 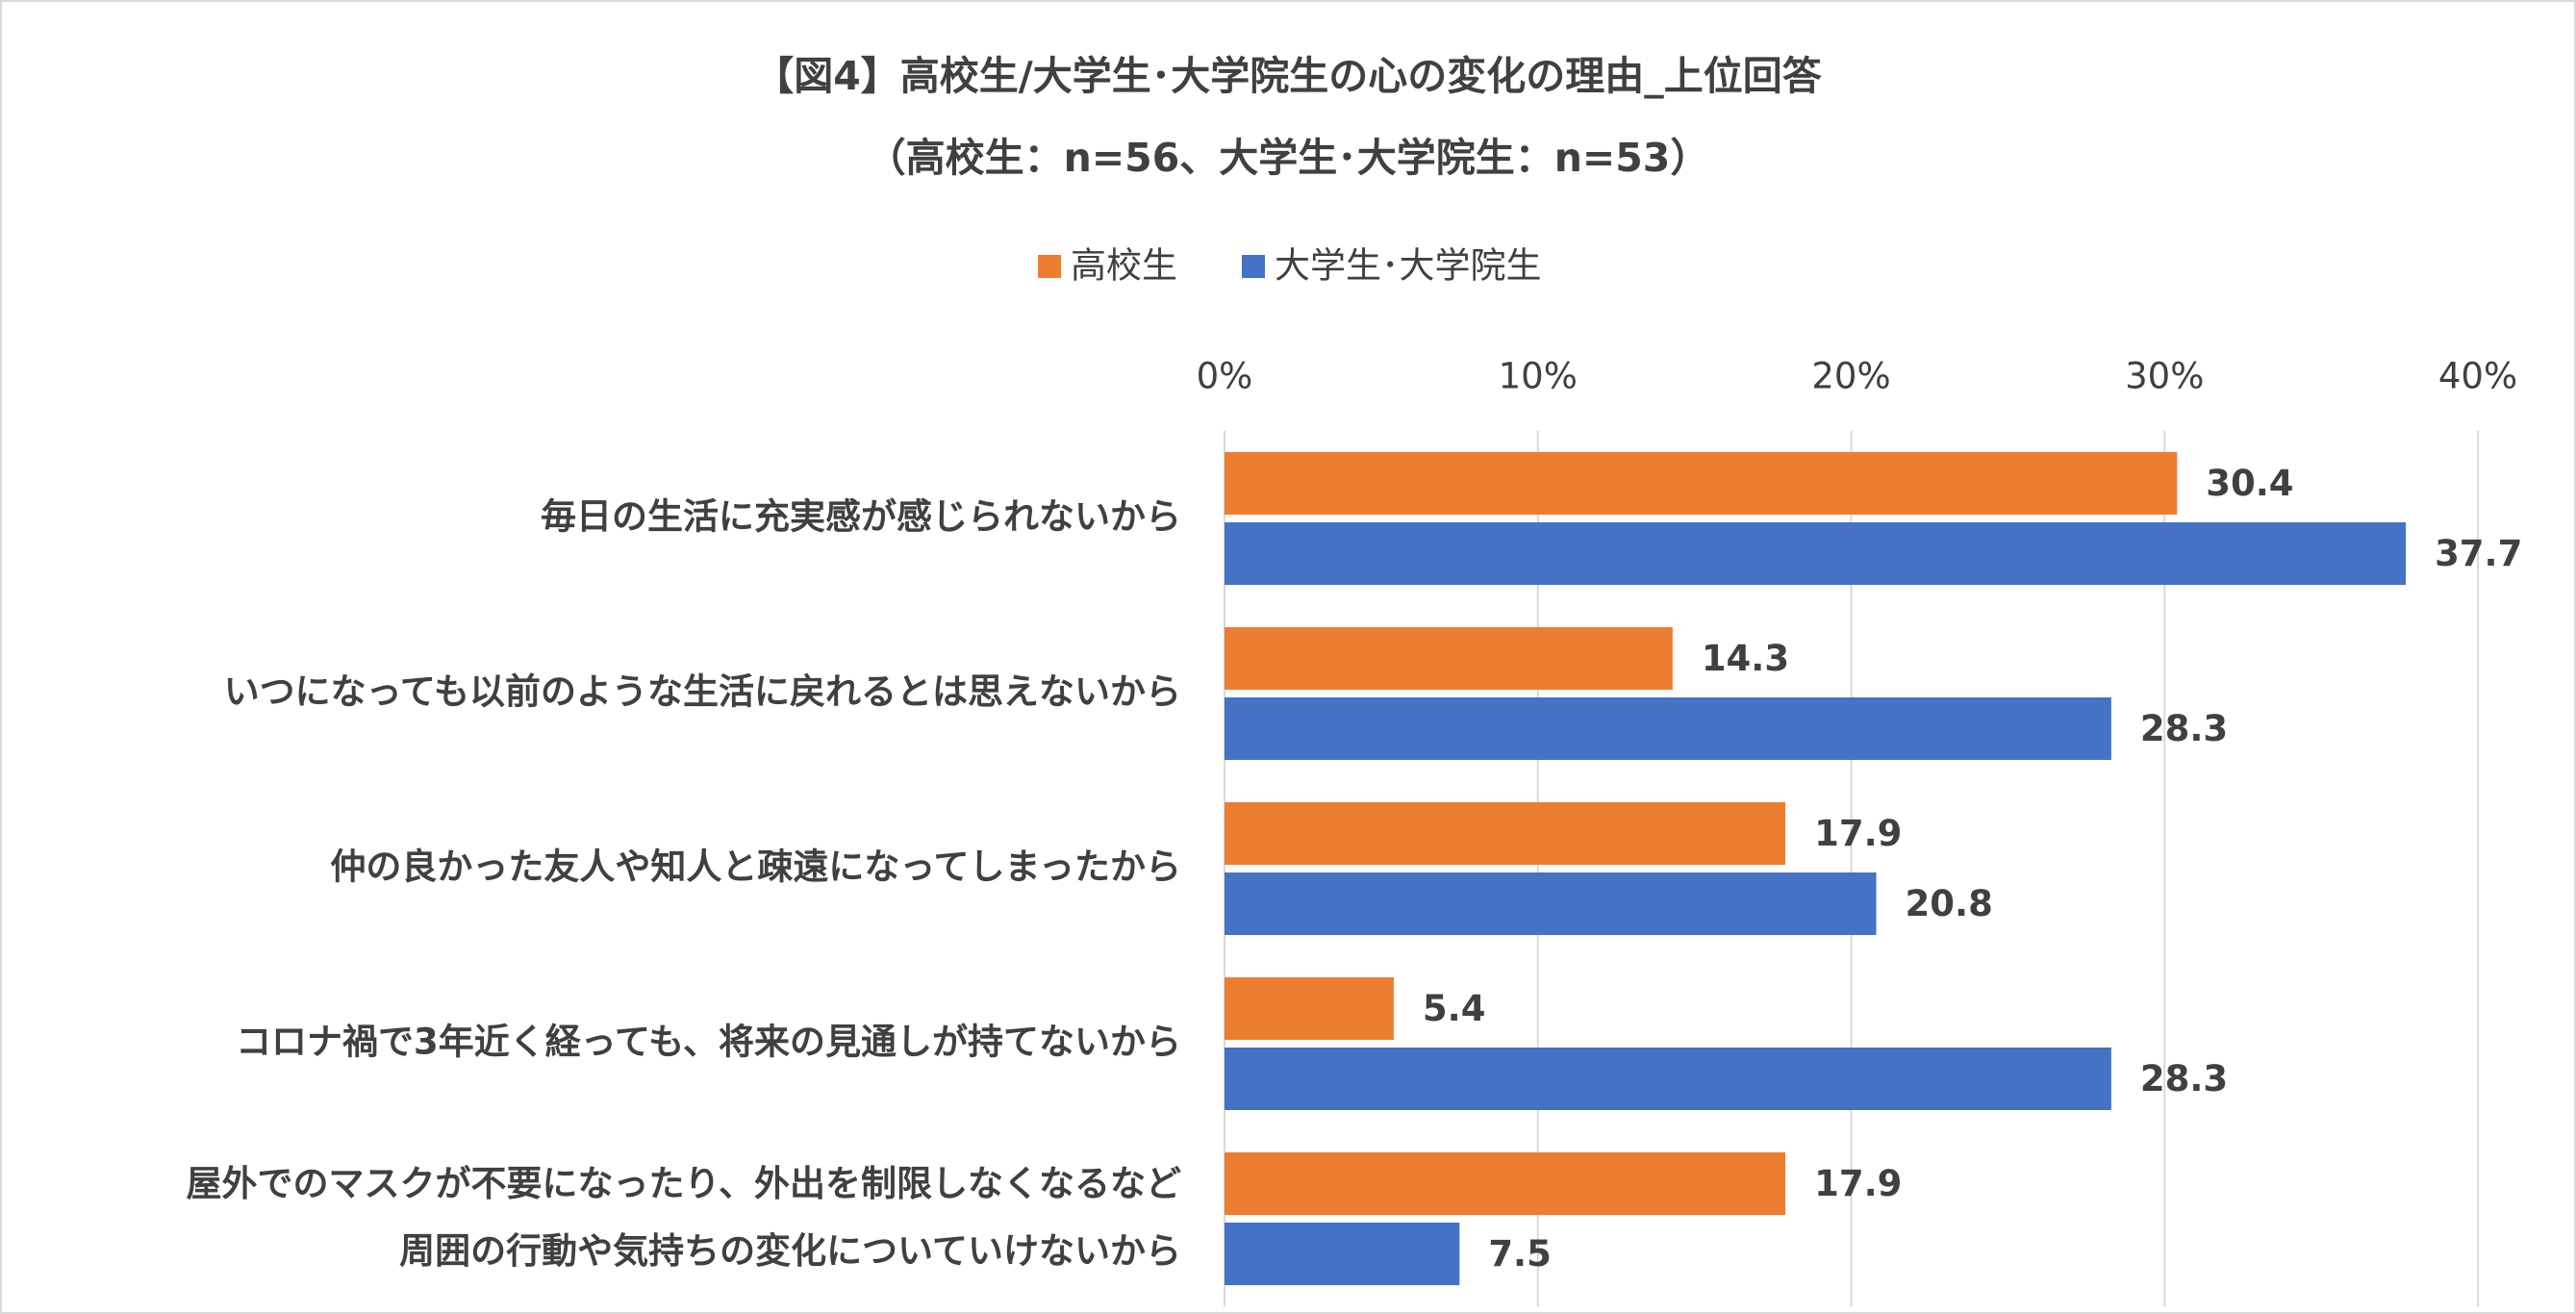 What do you see at coordinates (1520, 1254) in the screenshot?
I see `value-label: 7.5` at bounding box center [1520, 1254].